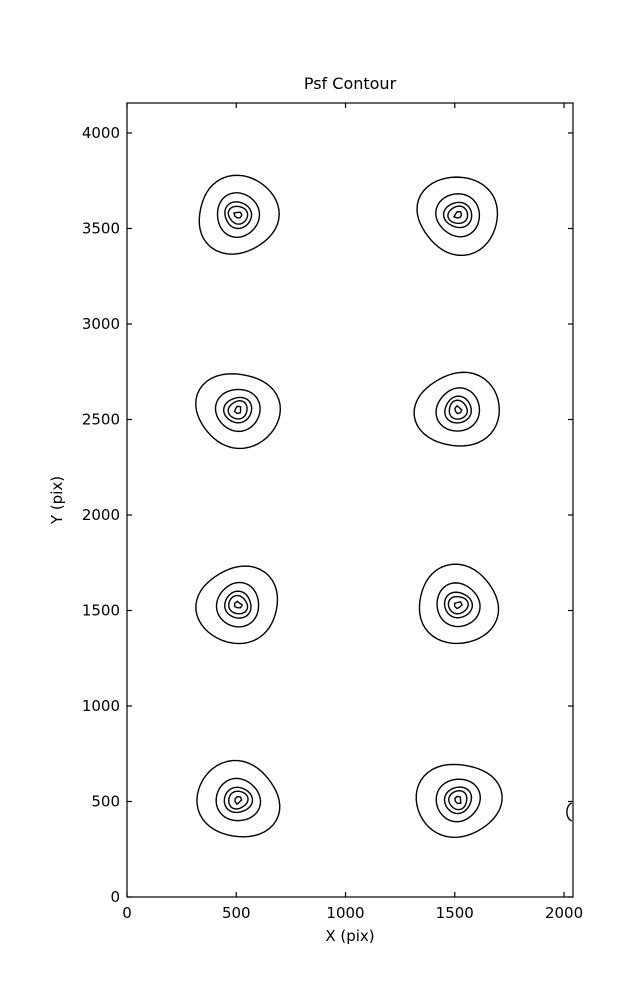  What do you see at coordinates (345, 913) in the screenshot?
I see `x-tick-label: 1000` at bounding box center [345, 913].